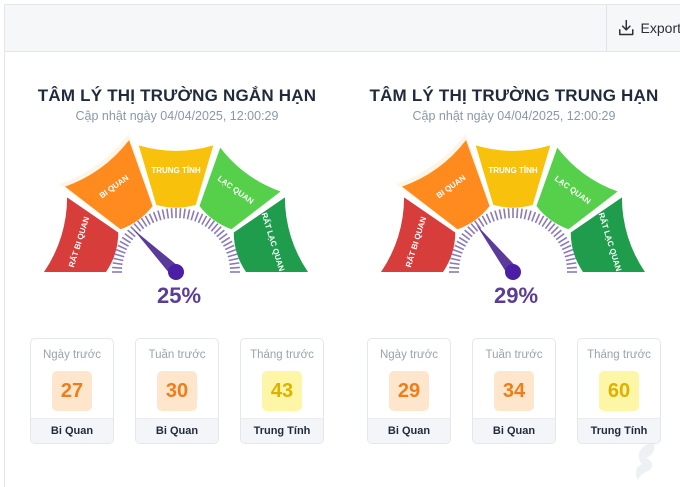 The height and width of the screenshot is (487, 680). I want to click on export-button: Export, so click(643, 28).